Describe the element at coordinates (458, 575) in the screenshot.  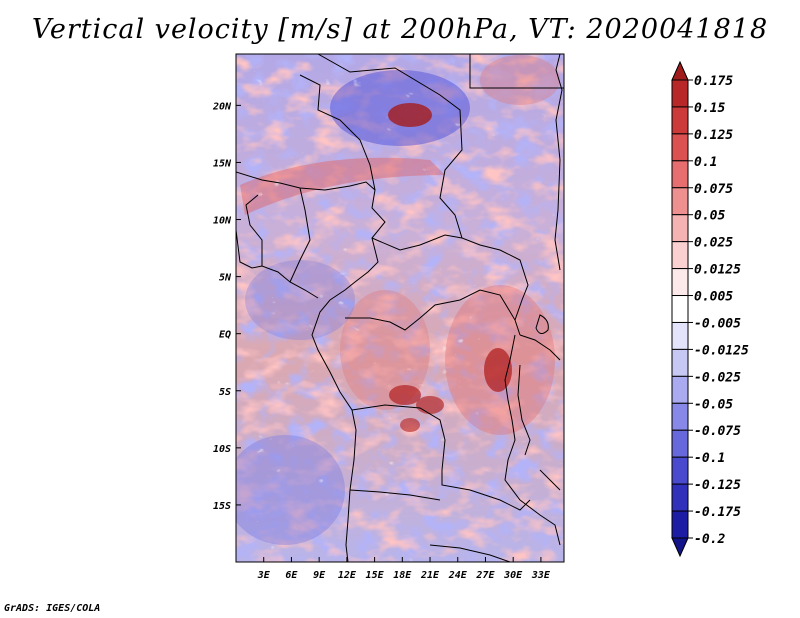
I see `lon-tick-label: 24E` at that location.